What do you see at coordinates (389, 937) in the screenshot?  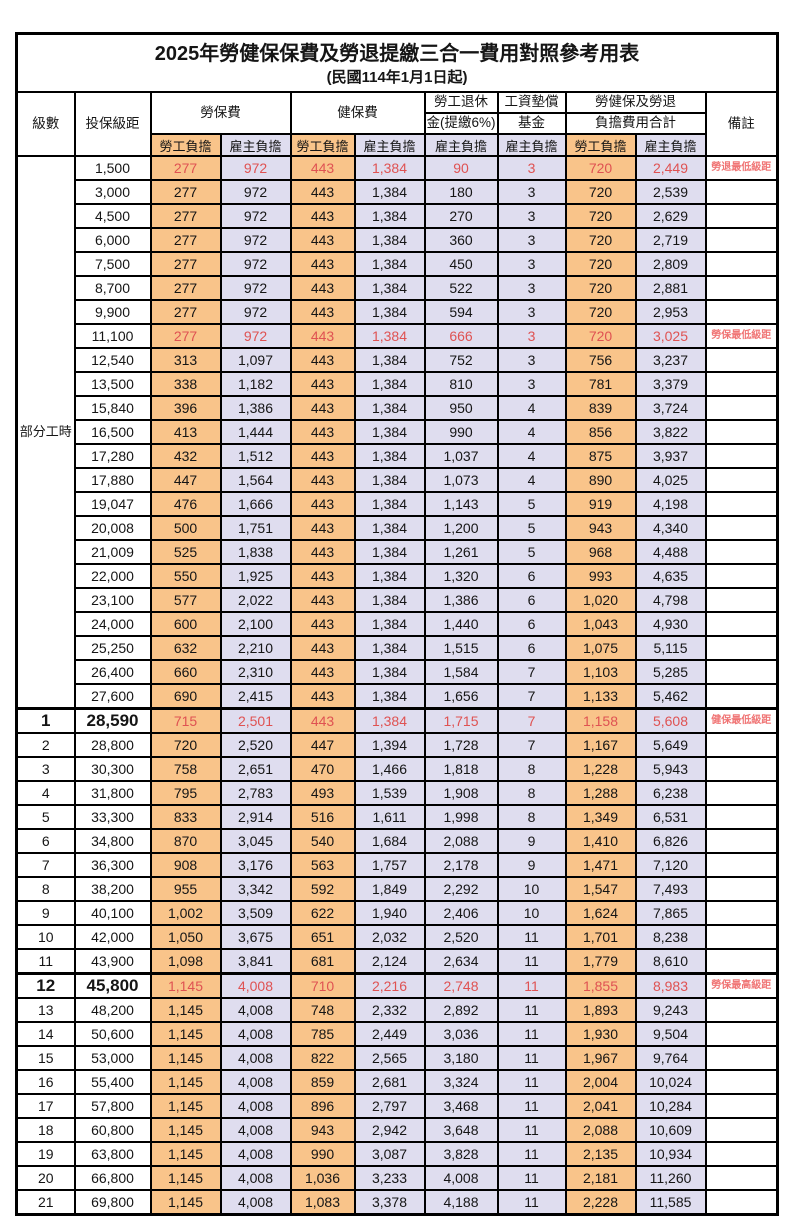 I see `value-cell: 2,032` at bounding box center [389, 937].